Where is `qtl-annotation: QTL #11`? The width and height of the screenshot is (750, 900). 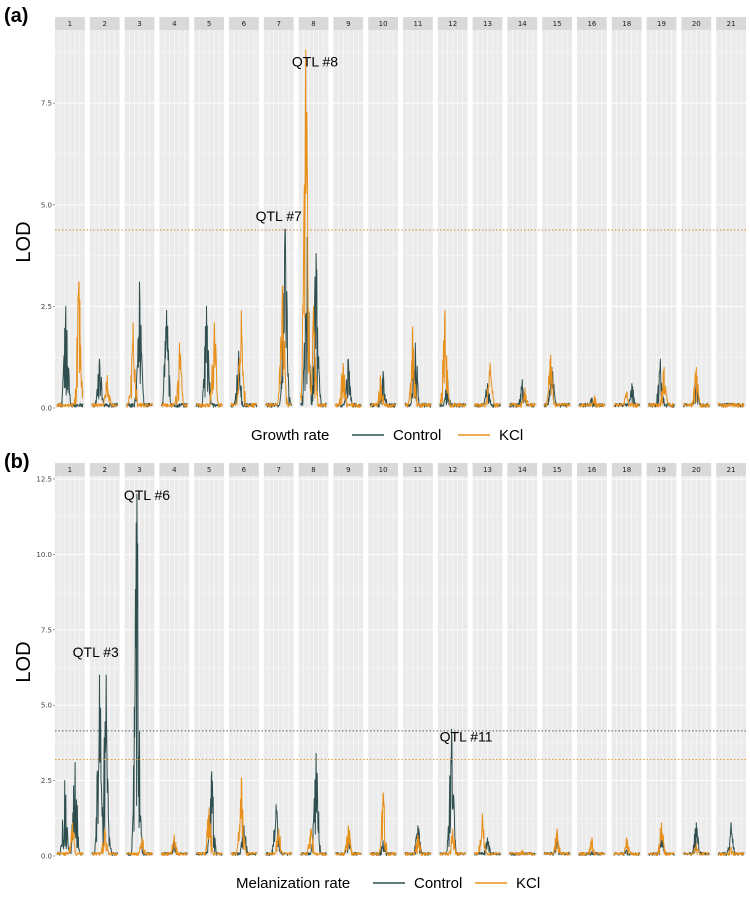
qtl-annotation: QTL #11 is located at coordinates (466, 736).